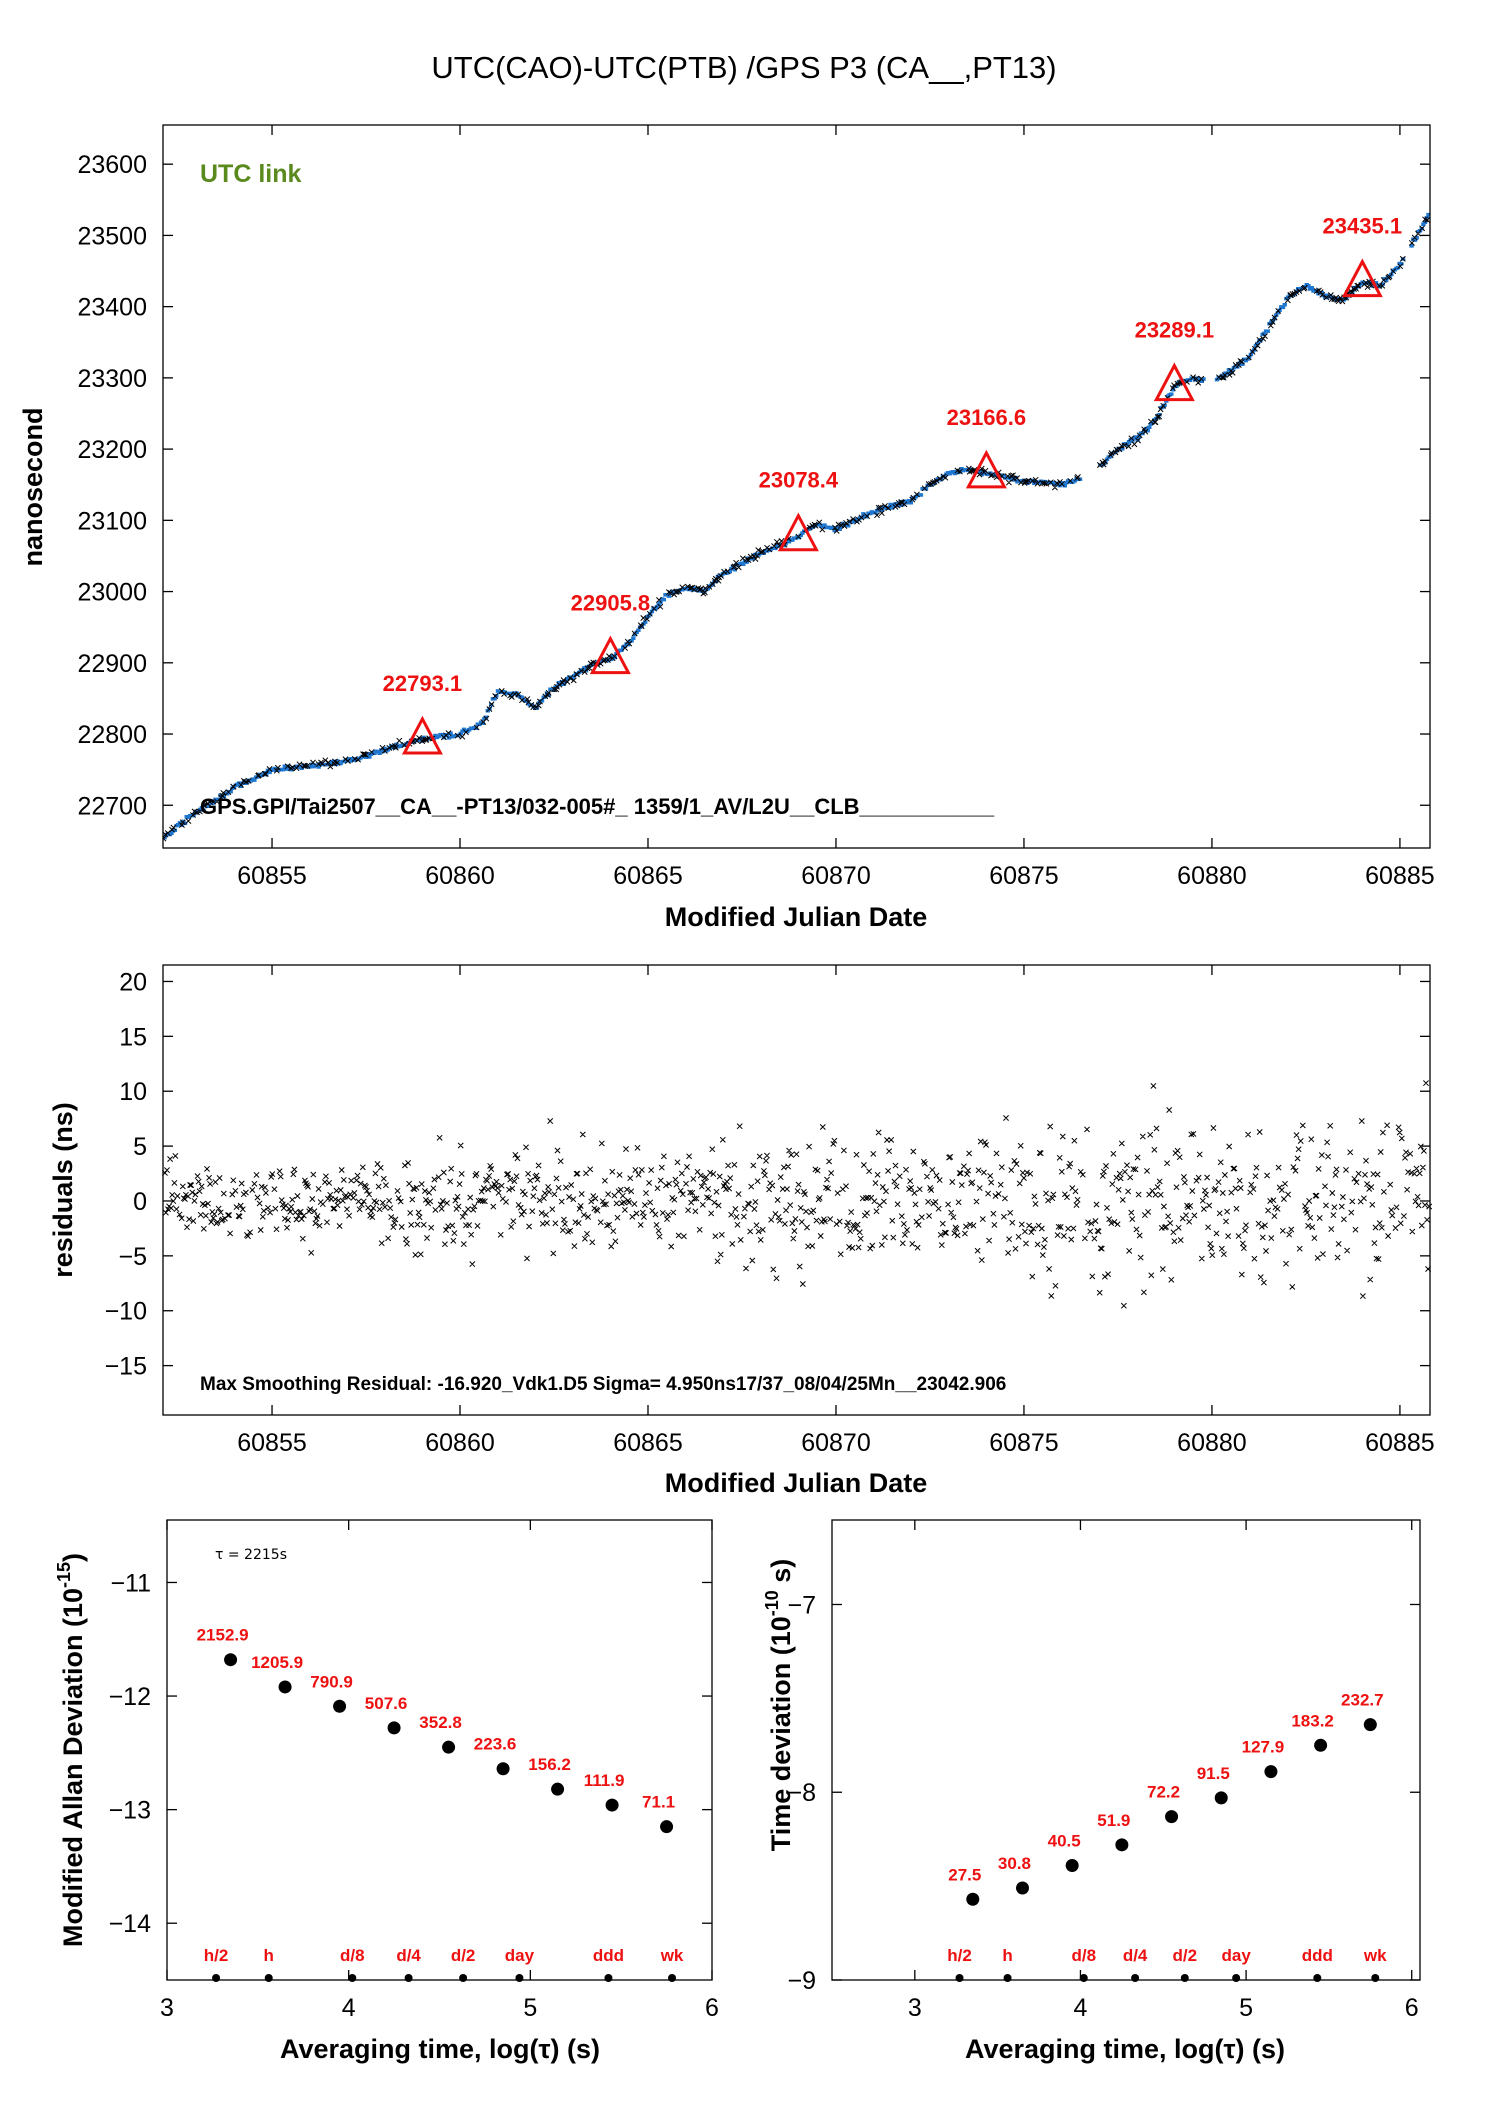 Image resolution: width=1488 pixels, height=2105 pixels. Describe the element at coordinates (331, 1681) in the screenshot. I see `mdev-point-label: 790.9` at that location.